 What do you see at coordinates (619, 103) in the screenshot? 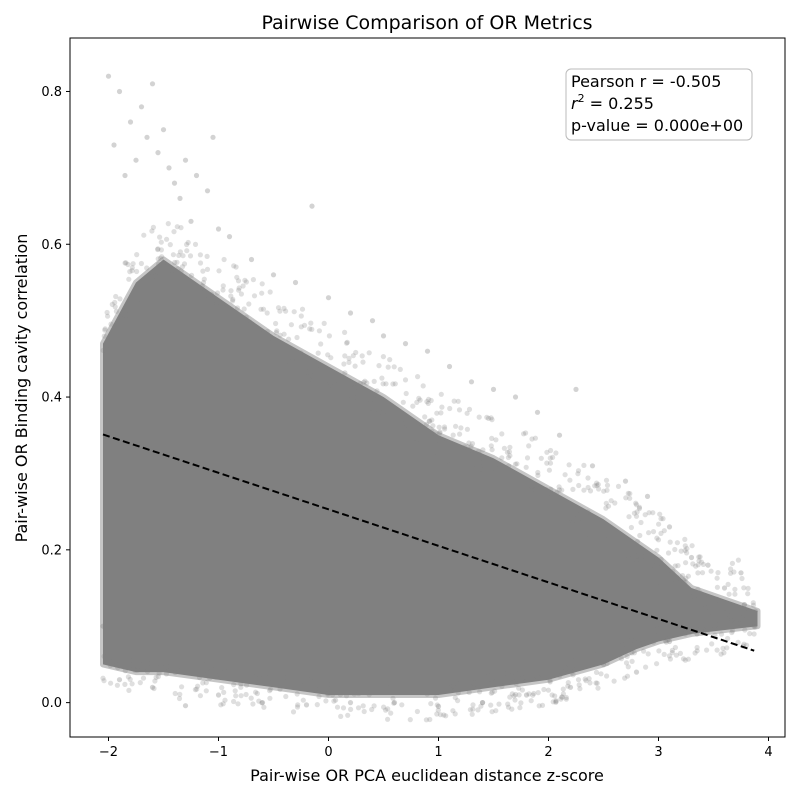
I see `r-squared-value: = 0.255` at bounding box center [619, 103].